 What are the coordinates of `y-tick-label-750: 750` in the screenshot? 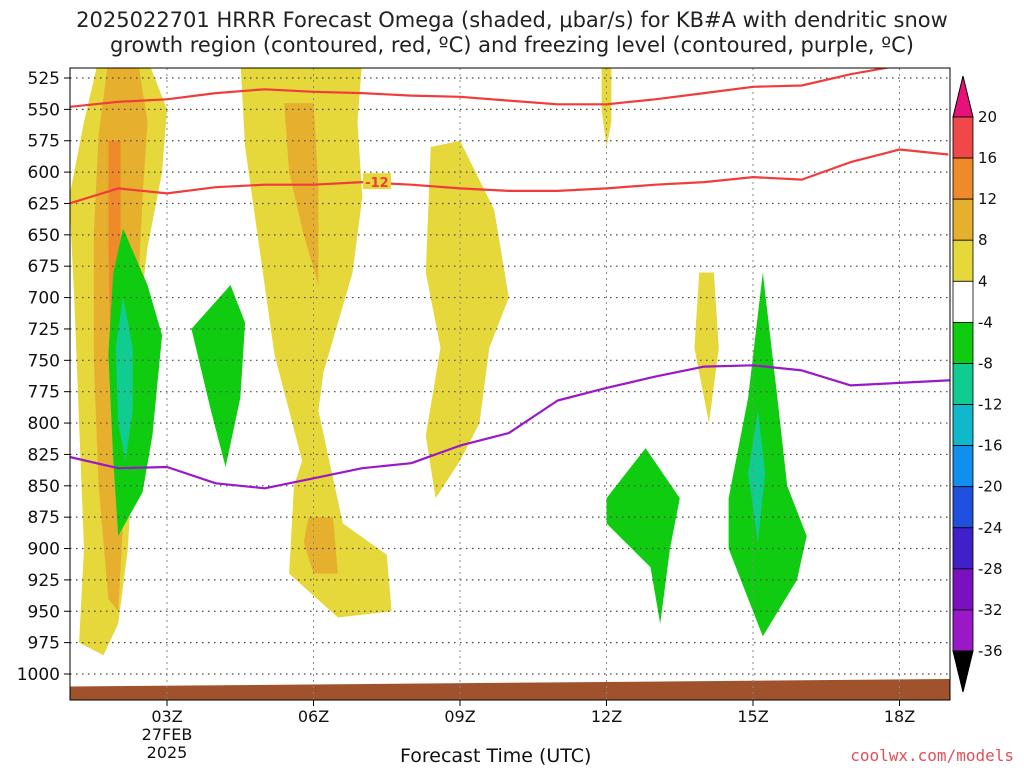 It's located at (44, 361).